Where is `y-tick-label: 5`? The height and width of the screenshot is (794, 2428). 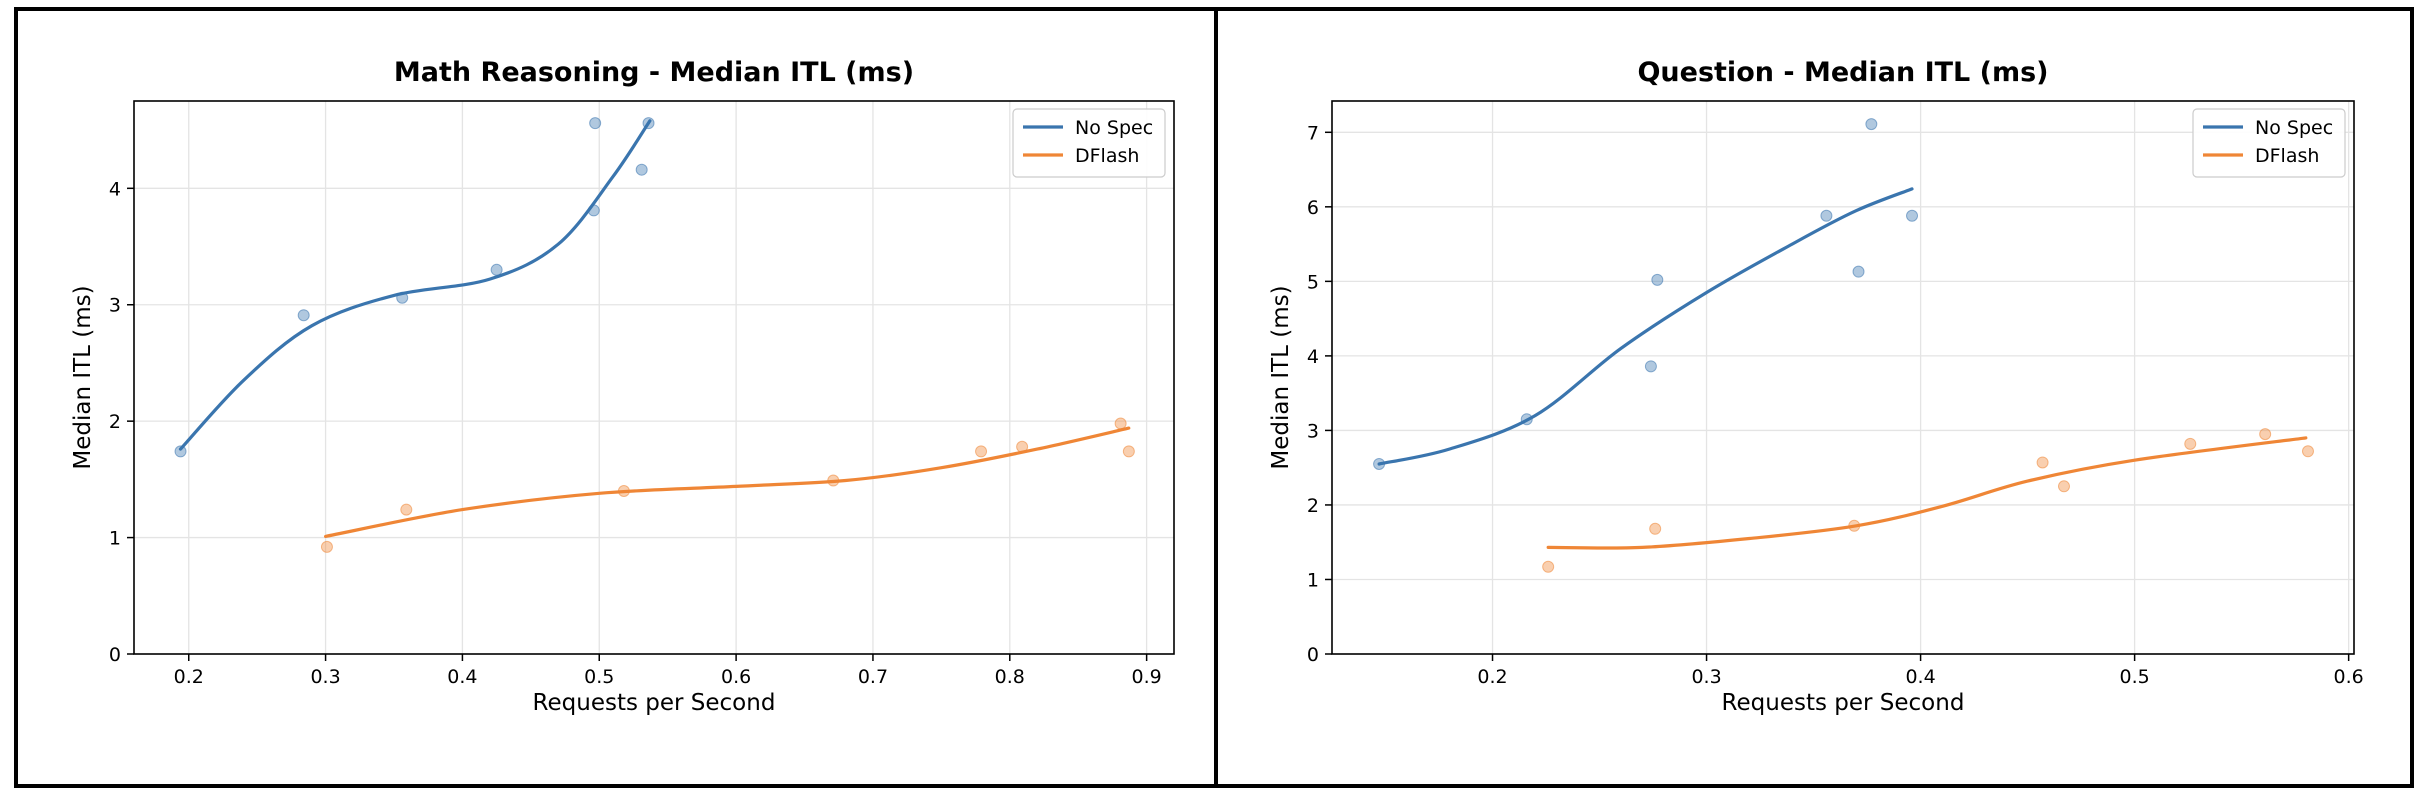
y-tick-label: 5 is located at coordinates (1313, 282).